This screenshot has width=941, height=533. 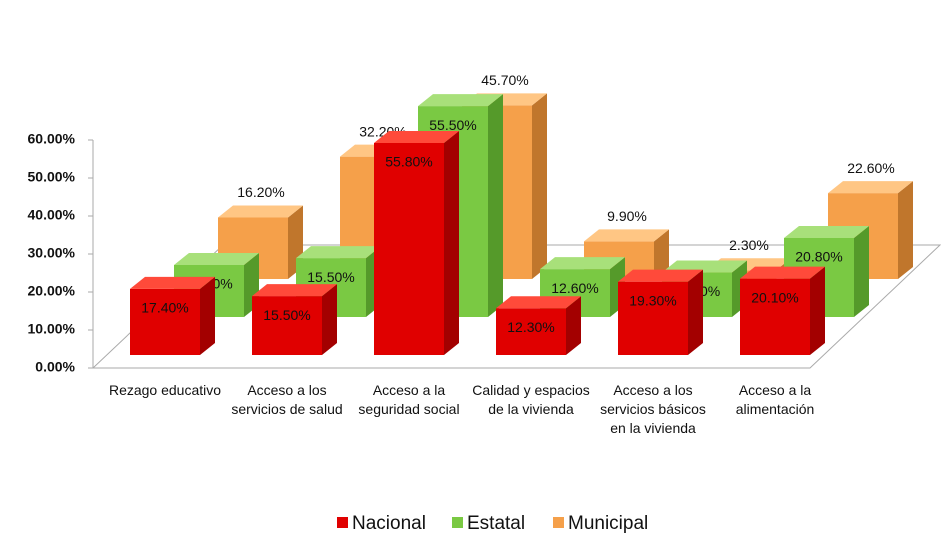 What do you see at coordinates (818, 257) in the screenshot?
I see `data-label: 20.80%` at bounding box center [818, 257].